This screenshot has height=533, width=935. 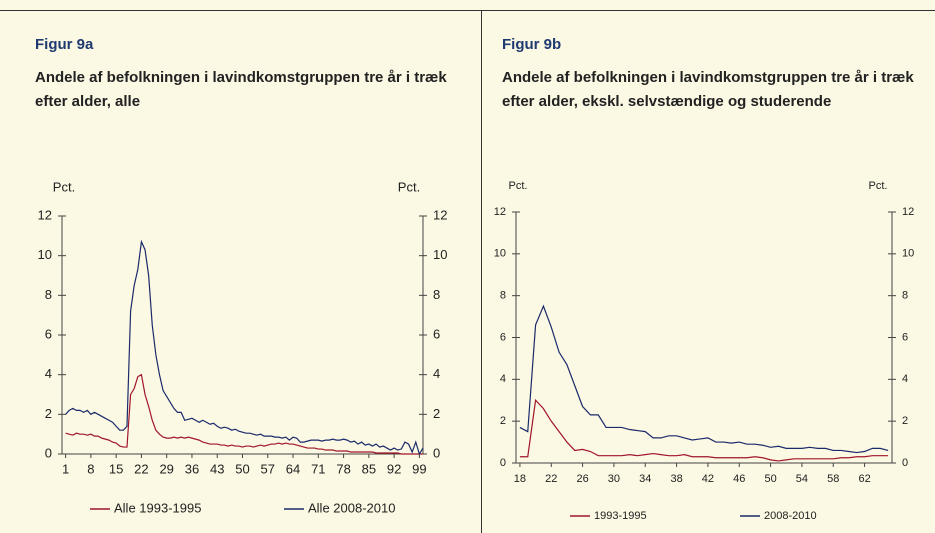 I want to click on legend-label: 1993-1995, so click(x=620, y=516).